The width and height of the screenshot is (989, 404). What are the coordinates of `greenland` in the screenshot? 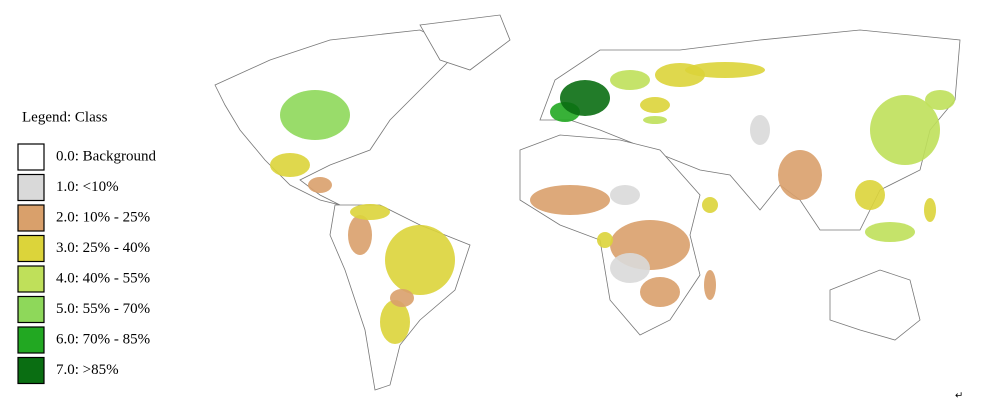 It's located at (465, 42).